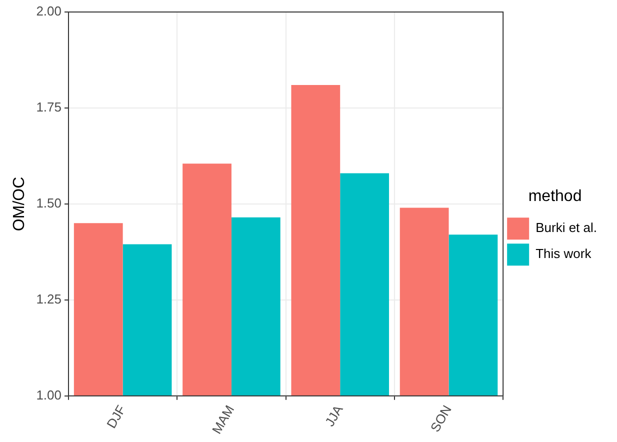 The width and height of the screenshot is (617, 442). What do you see at coordinates (49, 299) in the screenshot?
I see `y-tick-label: 1.25` at bounding box center [49, 299].